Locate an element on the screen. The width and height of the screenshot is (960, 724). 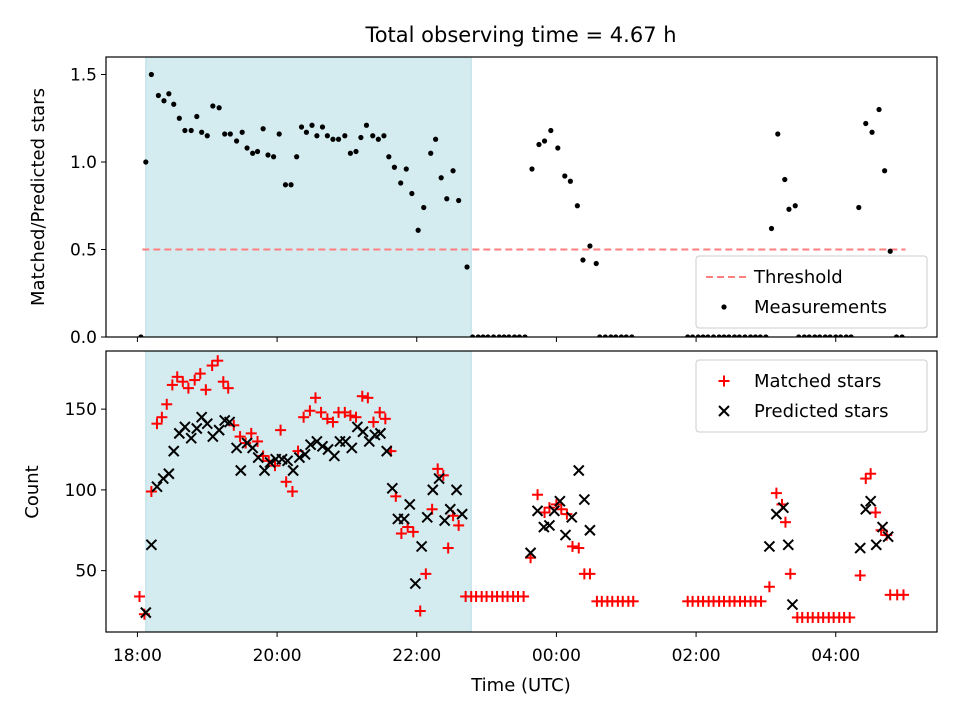
observing-window-shade is located at coordinates (308, 491).